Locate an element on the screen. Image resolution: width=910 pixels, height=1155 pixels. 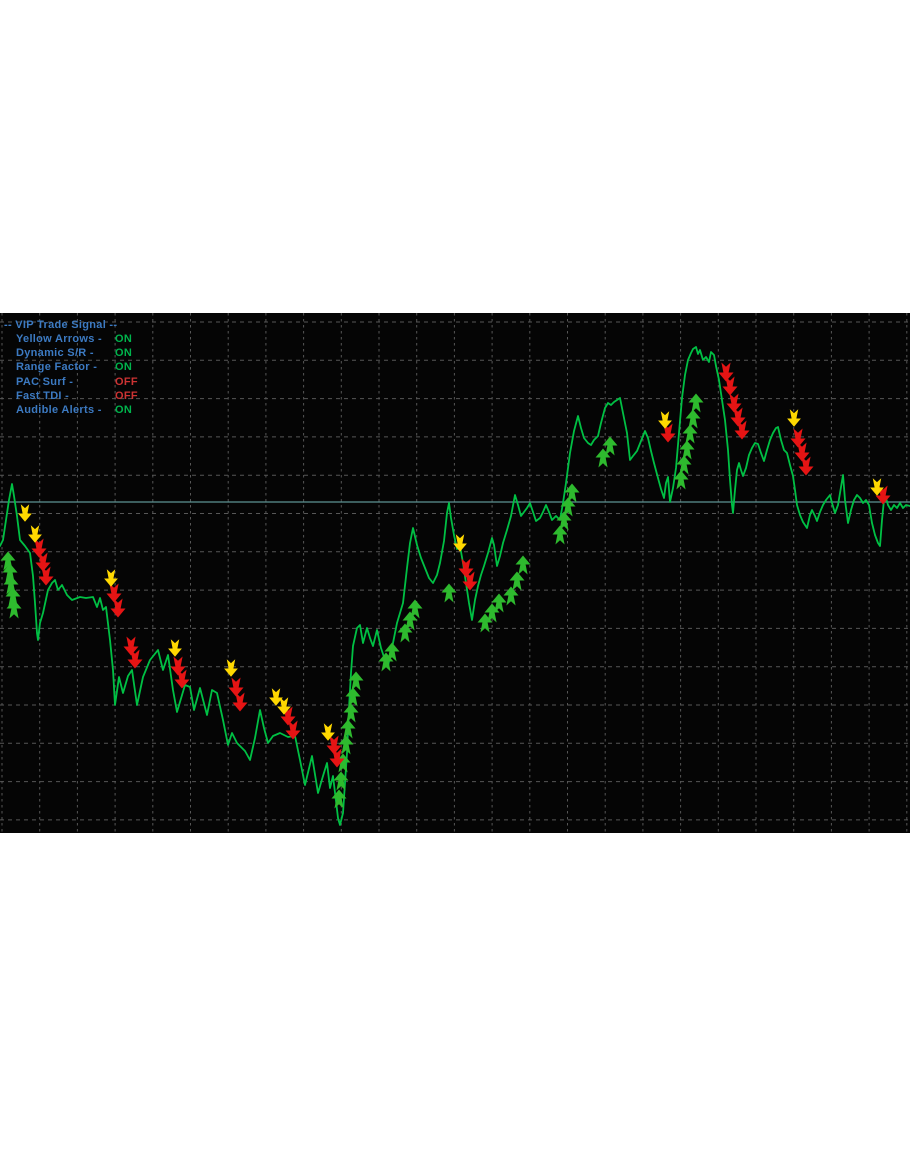
legend-label: Fast TDI - is located at coordinates (43, 395).